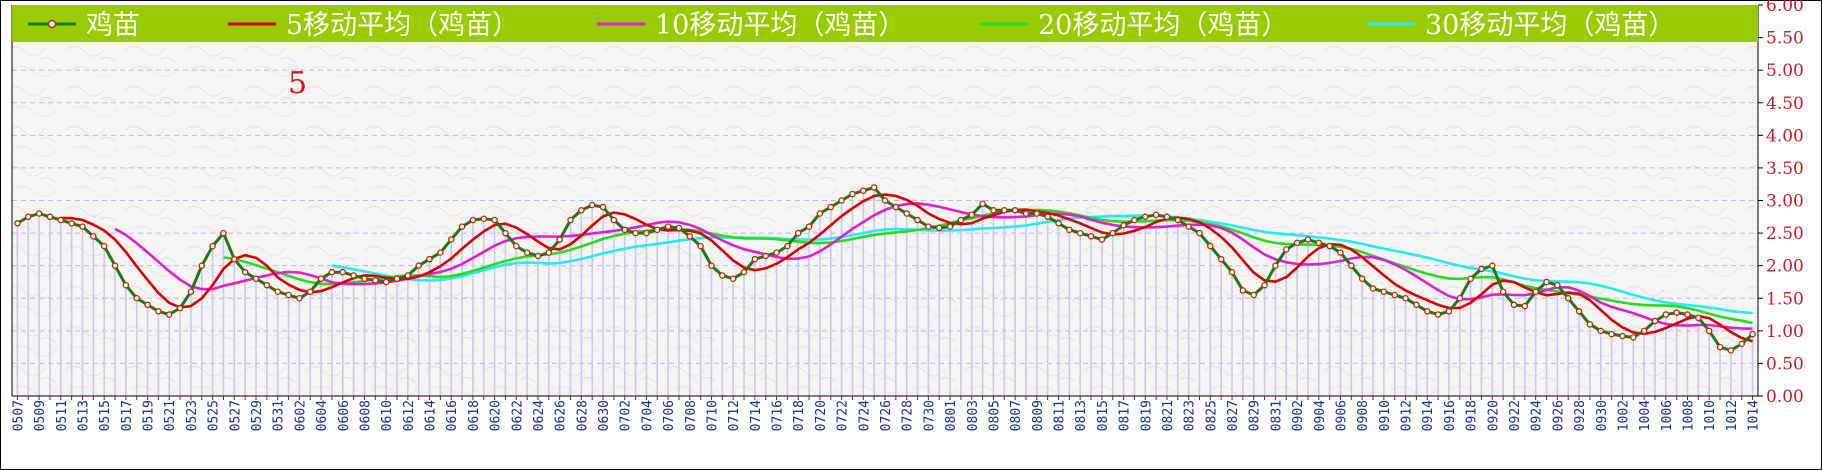  What do you see at coordinates (778, 415) in the screenshot?
I see `x-tick-label: 0716` at bounding box center [778, 415].